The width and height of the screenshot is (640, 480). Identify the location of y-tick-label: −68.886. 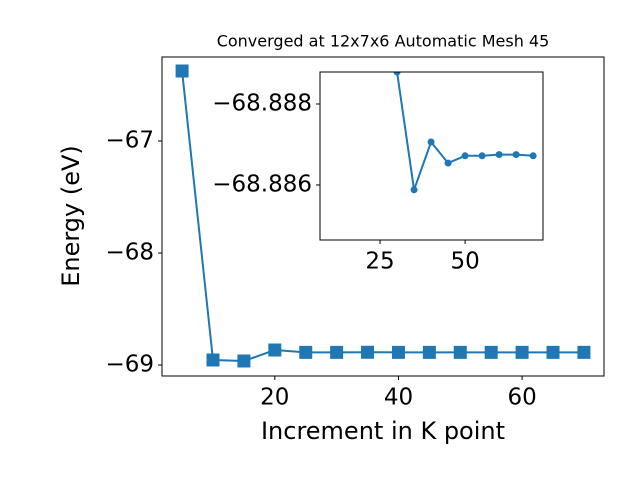
(262, 184).